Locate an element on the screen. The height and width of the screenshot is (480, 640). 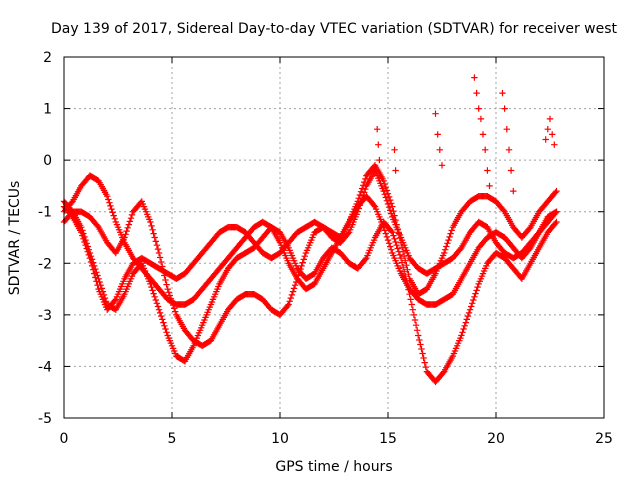
x-tick-label: 0 is located at coordinates (64, 439).